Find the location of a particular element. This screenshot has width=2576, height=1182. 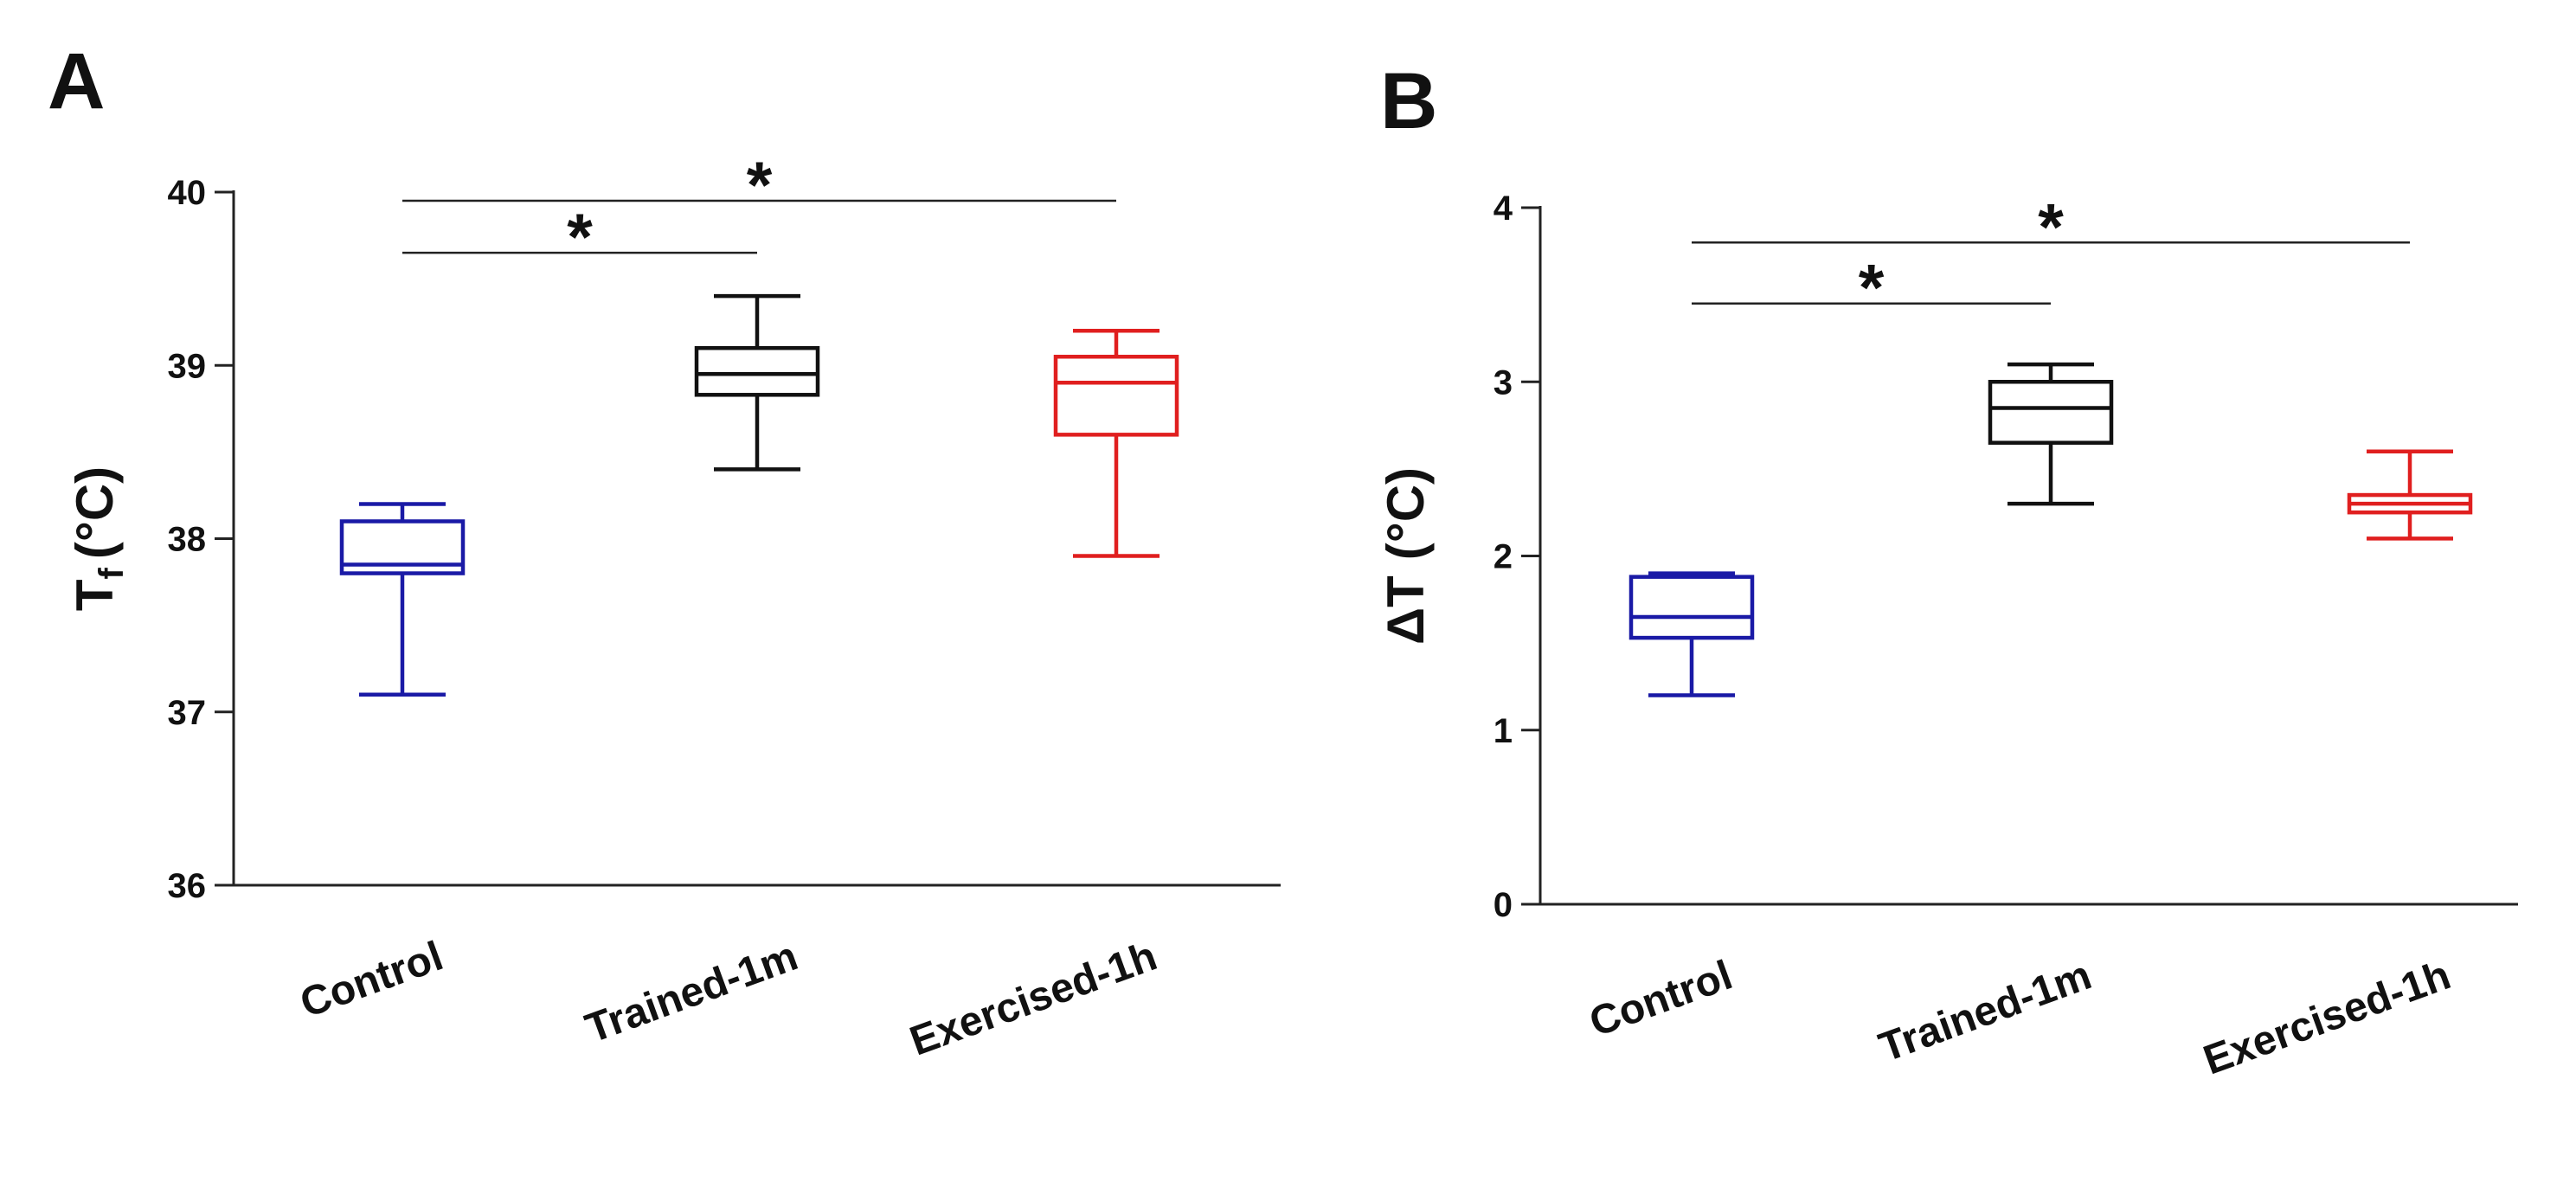

y-axis-title: Tf (°C) is located at coordinates (99, 538).